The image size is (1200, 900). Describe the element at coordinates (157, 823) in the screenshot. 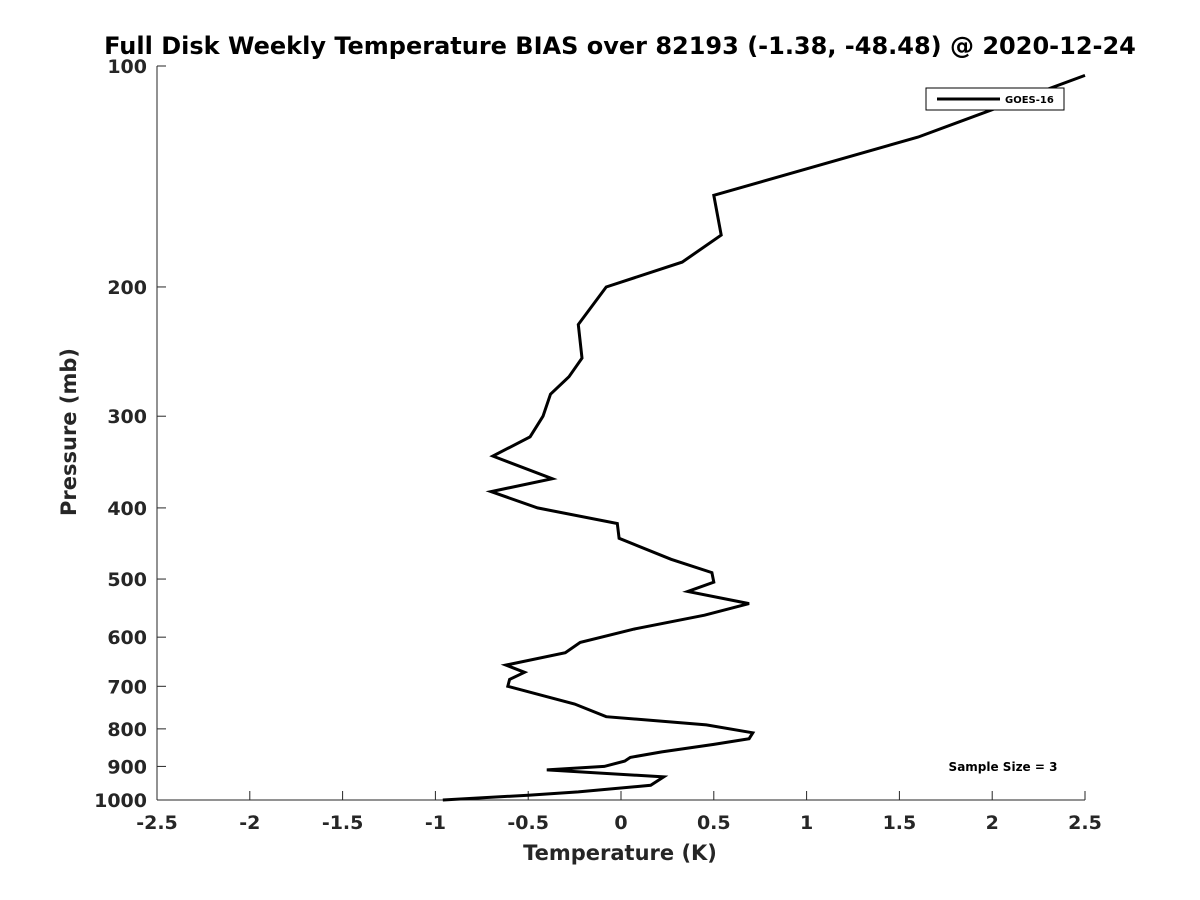

I see `x-tick-label: -2.5` at that location.